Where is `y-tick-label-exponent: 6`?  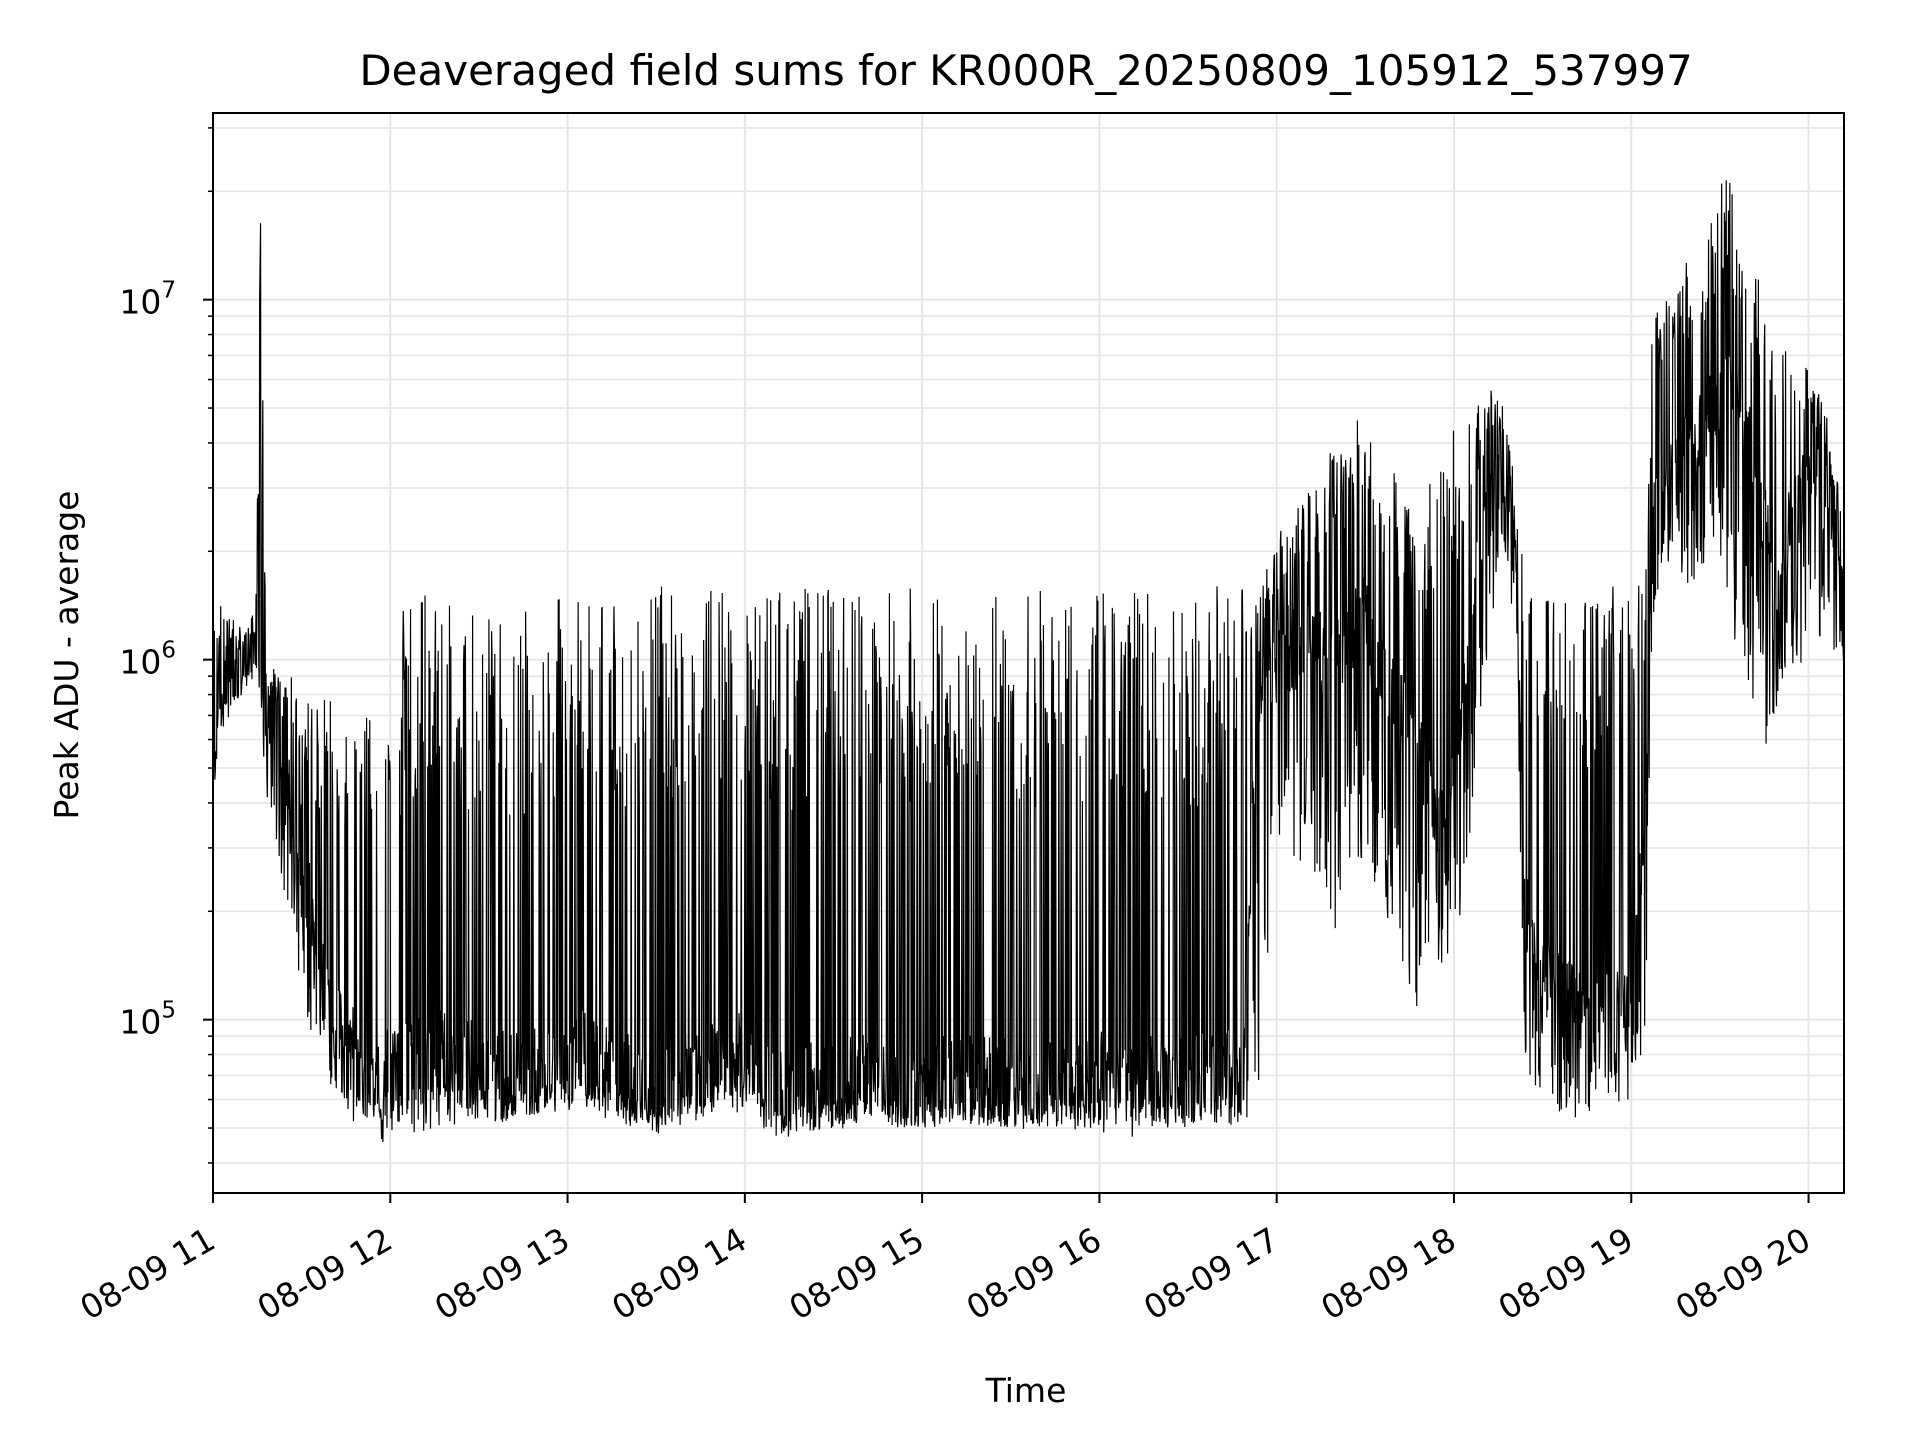 y-tick-label-exponent: 6 is located at coordinates (168, 651).